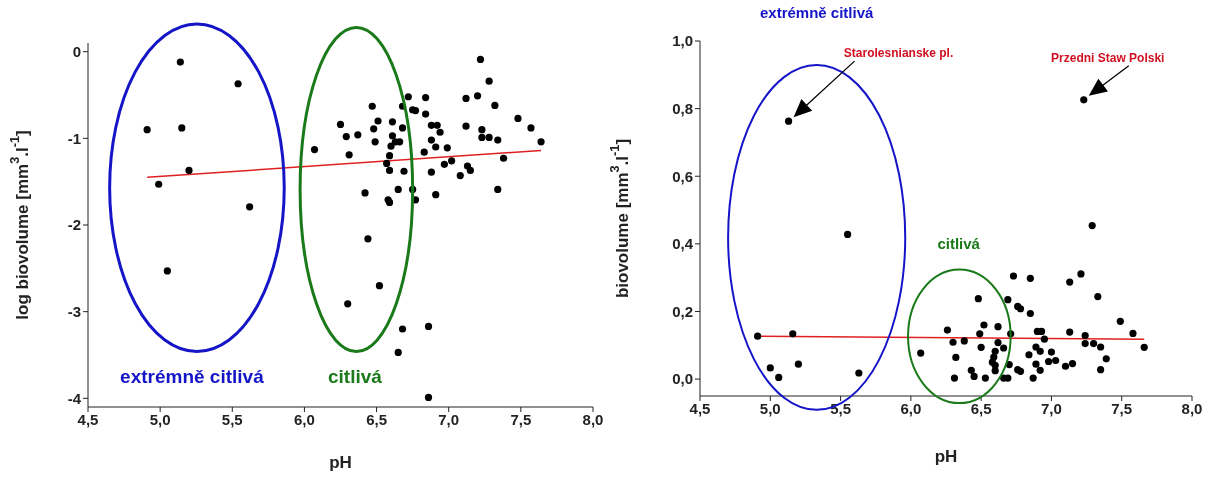  I want to click on y-tick-label: 0, so click(76, 51).